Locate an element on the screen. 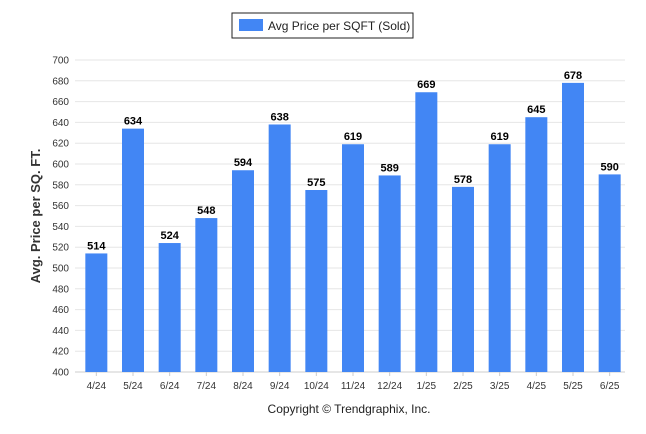  x-tick-label: 12/24 is located at coordinates (389, 386).